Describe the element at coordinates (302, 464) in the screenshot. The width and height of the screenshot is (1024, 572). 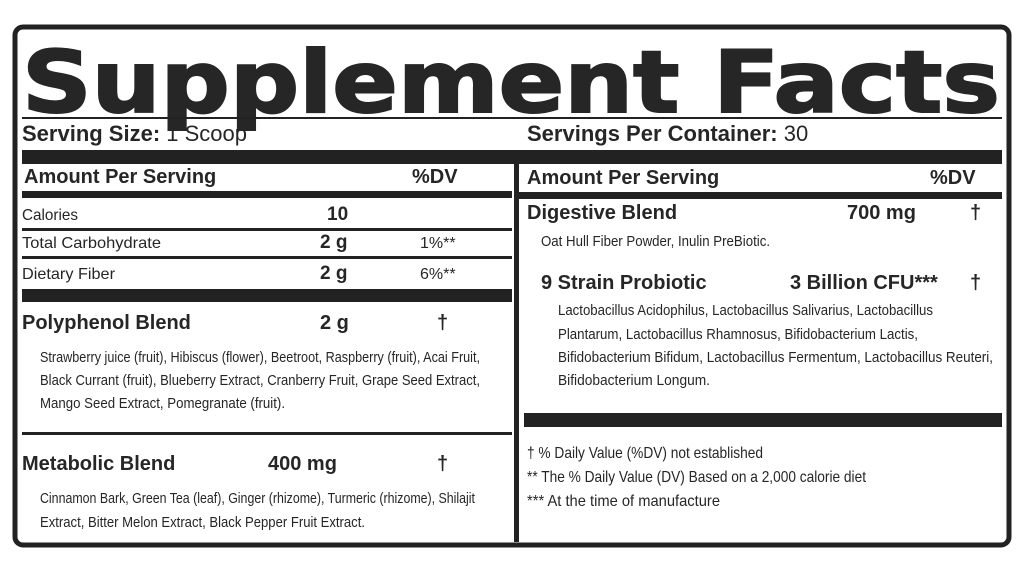
I see `blend-amount: 400 mg` at that location.